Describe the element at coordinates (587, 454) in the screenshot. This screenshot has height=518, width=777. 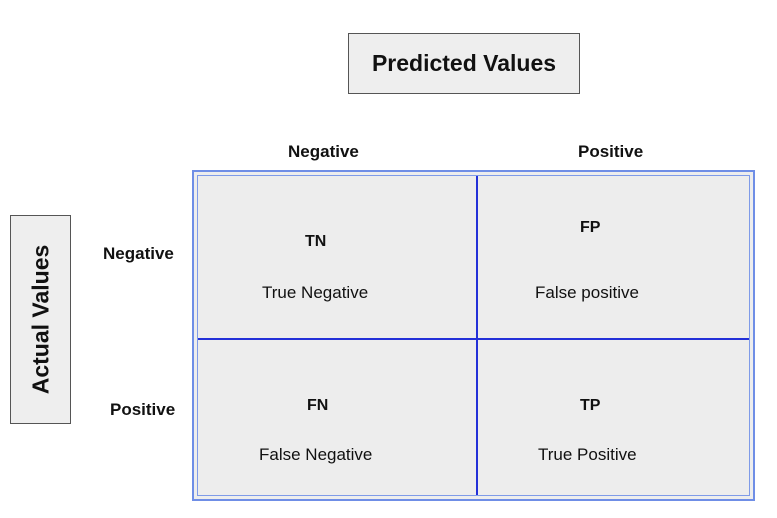
I see `cell-tp-description: True Positive` at that location.